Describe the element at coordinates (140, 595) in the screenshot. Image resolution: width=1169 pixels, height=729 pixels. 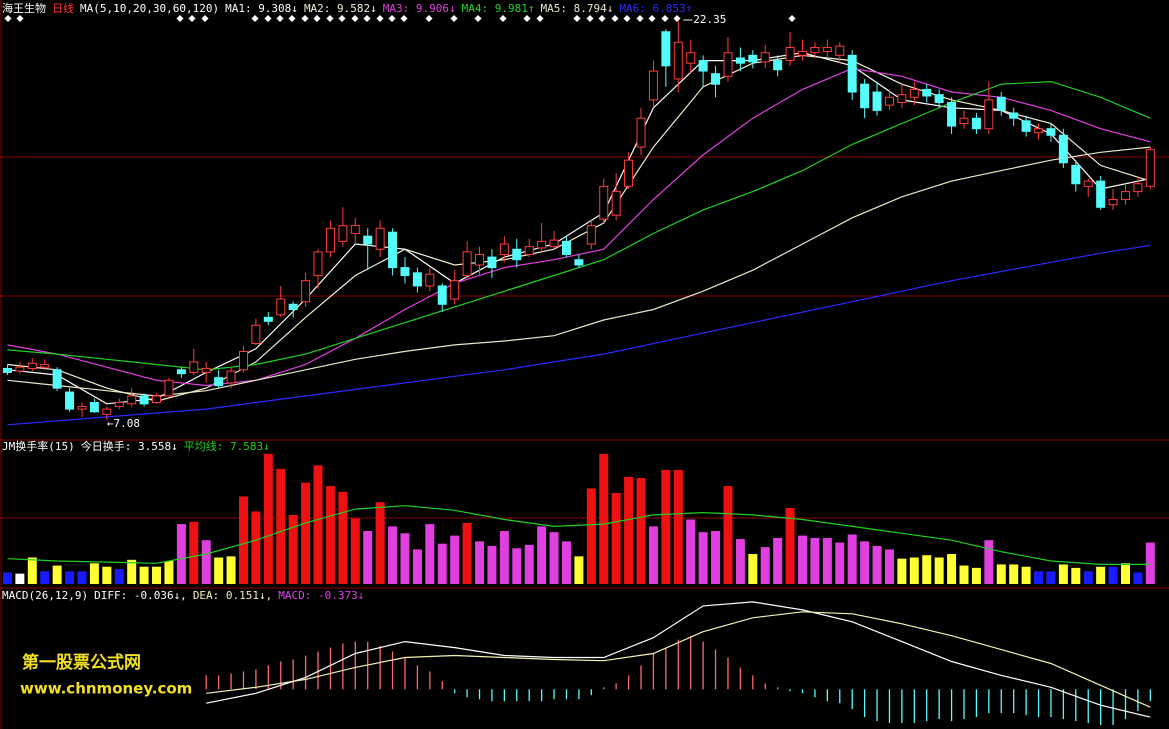
I see `legend-entry: DIFF: -0.036↓,` at that location.